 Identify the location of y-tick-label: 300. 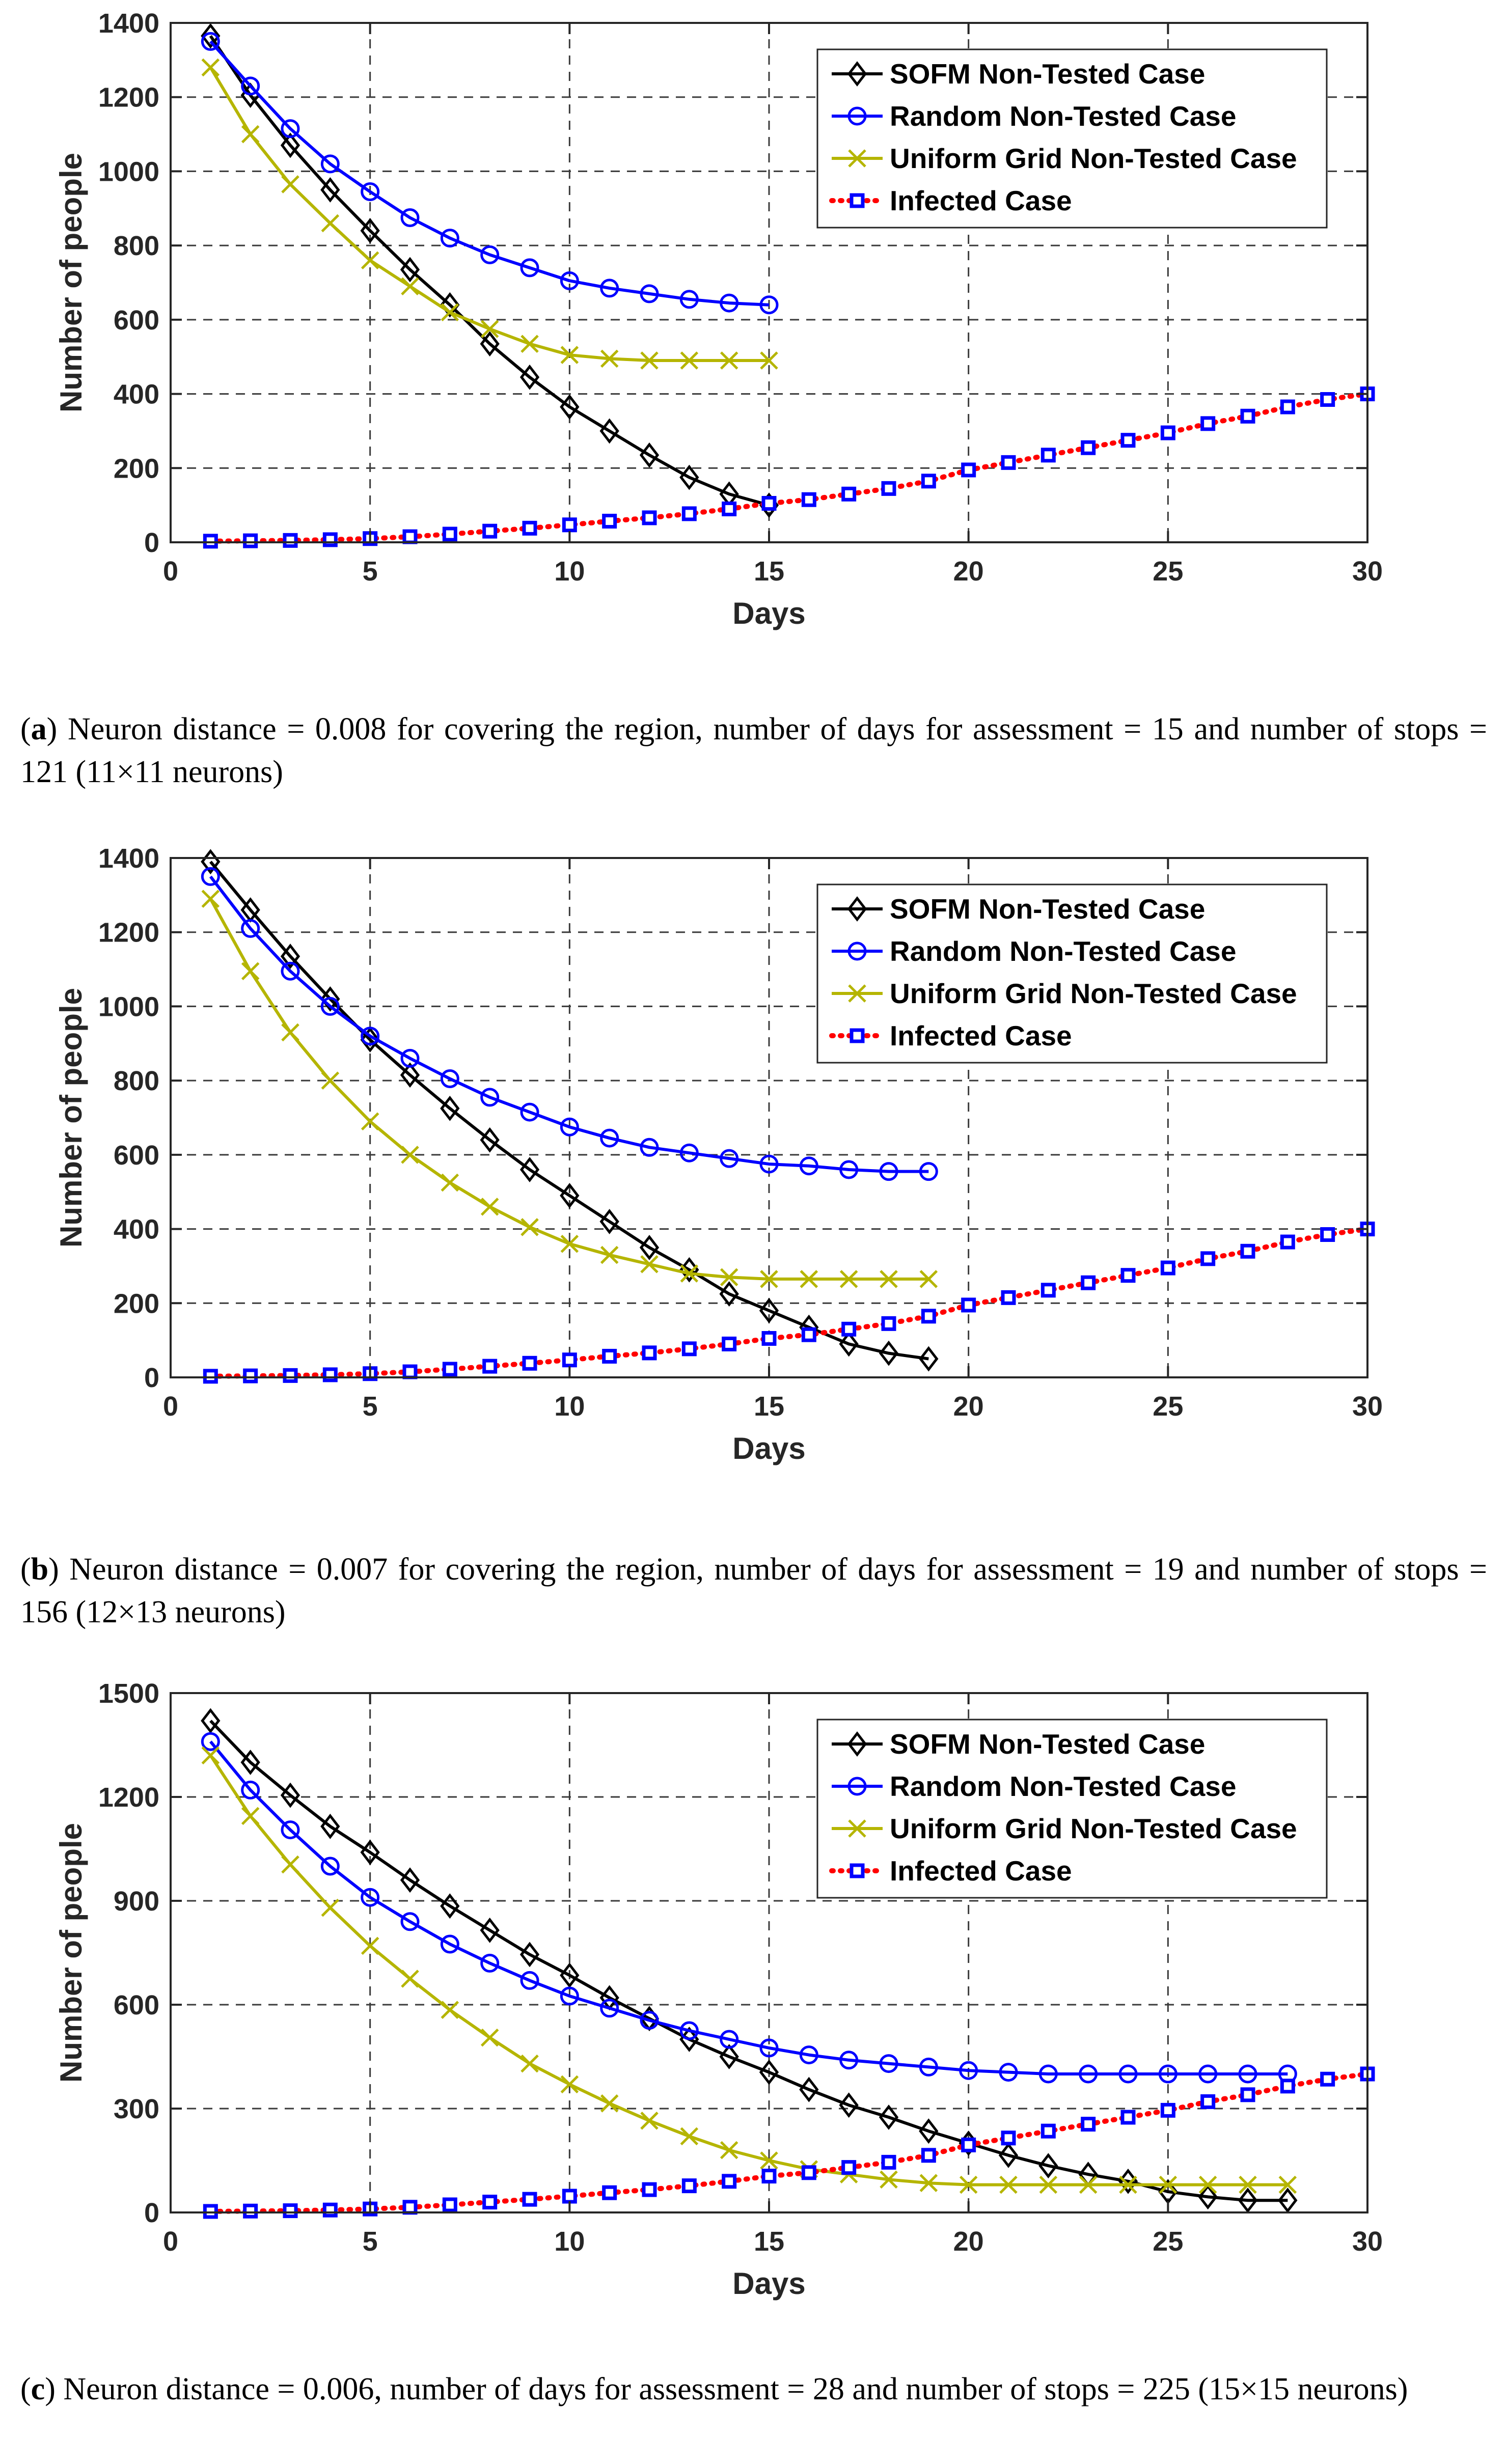
(136, 2109).